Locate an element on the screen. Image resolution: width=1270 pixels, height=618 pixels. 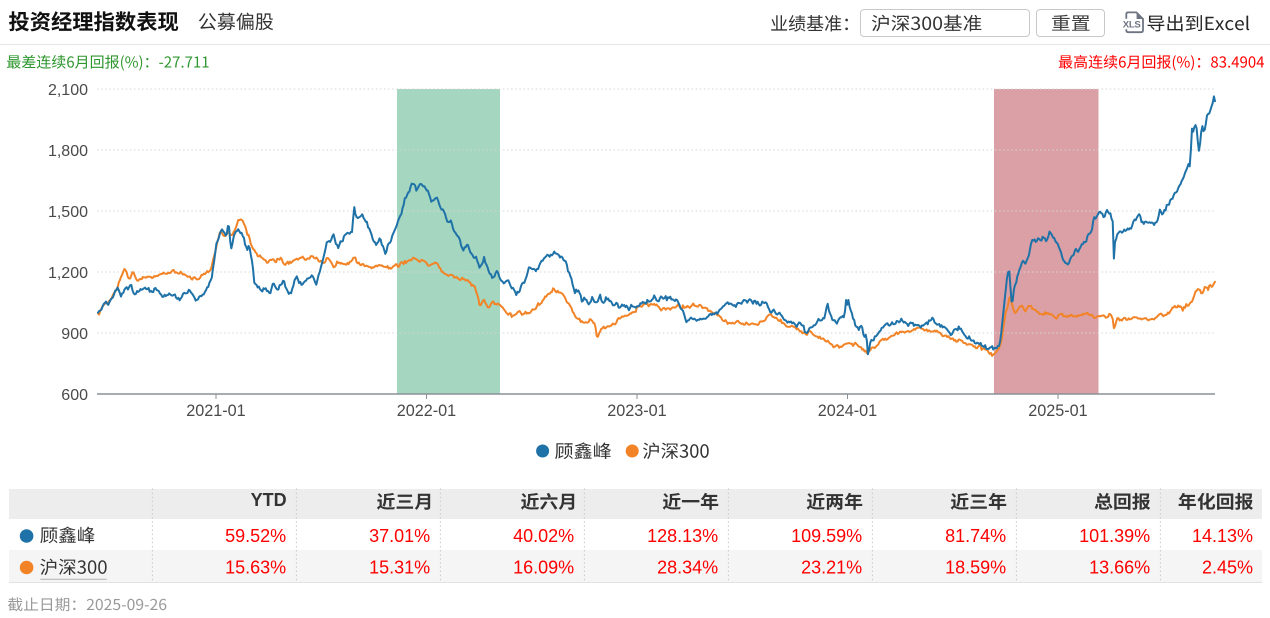
svg-text: XLS is located at coordinates (1132, 25).